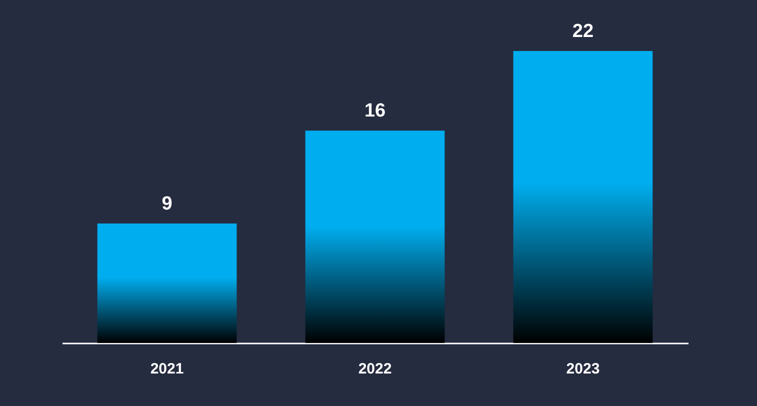 The height and width of the screenshot is (406, 757). I want to click on data-label: 16, so click(375, 111).